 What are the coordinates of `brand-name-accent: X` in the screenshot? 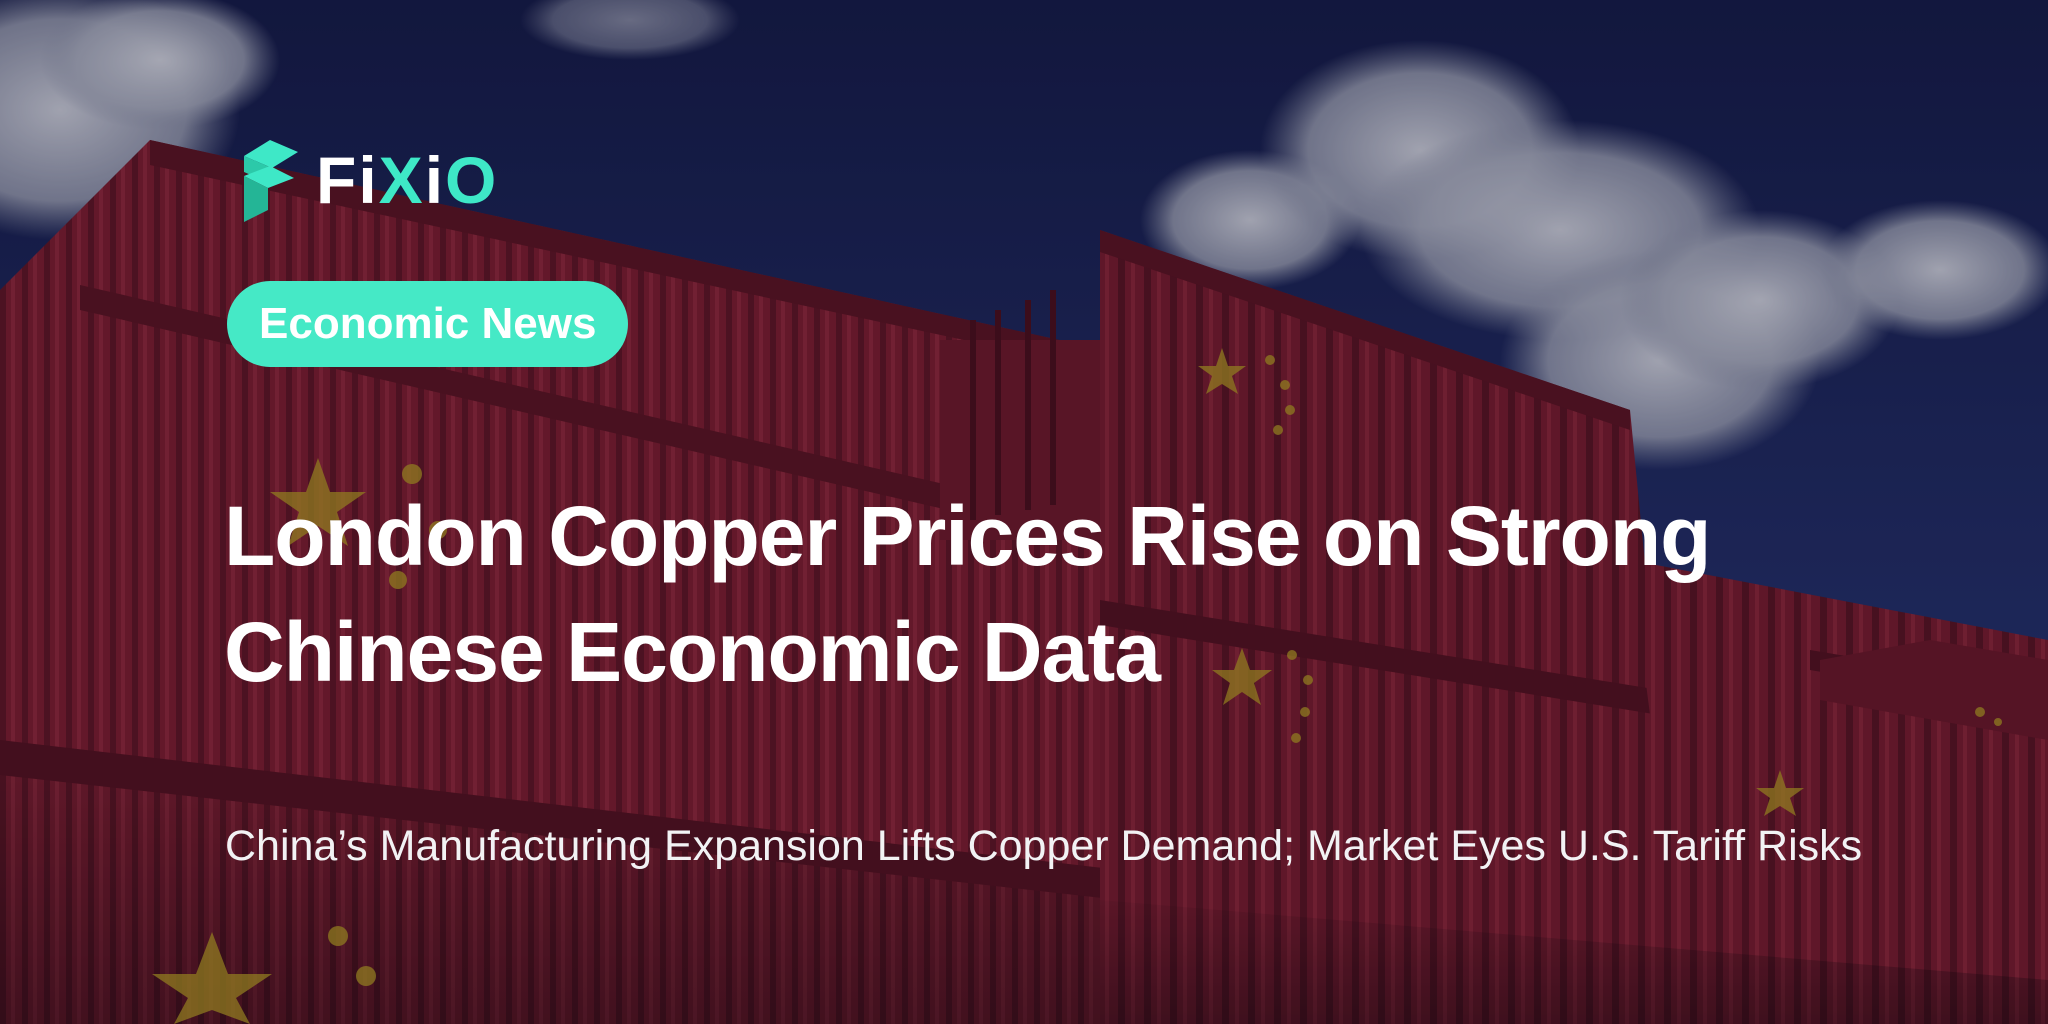 It's located at (401, 180).